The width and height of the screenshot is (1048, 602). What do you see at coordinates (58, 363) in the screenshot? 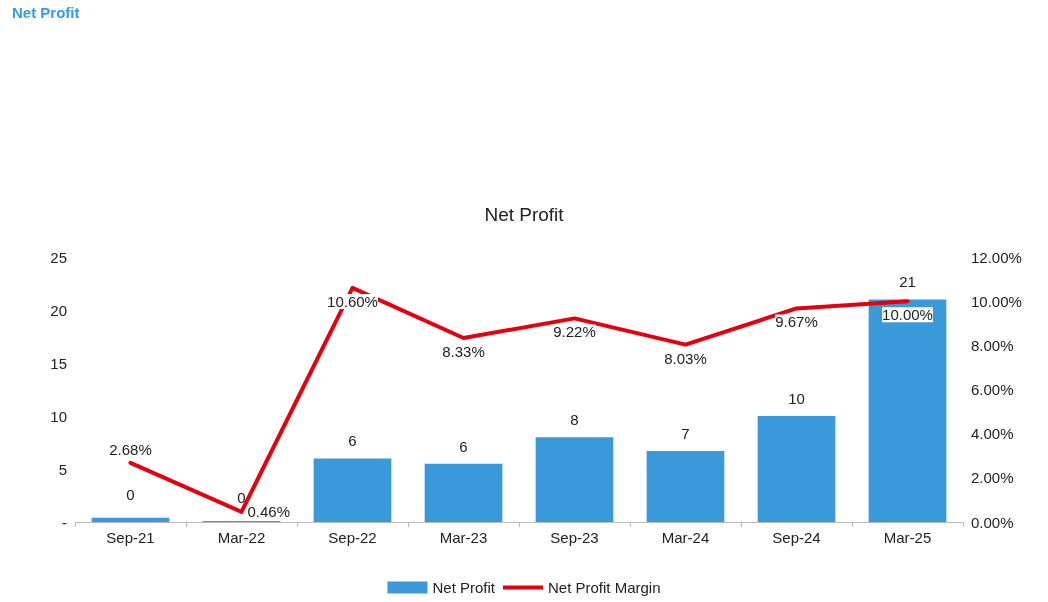
I see `y-tick-label: 15` at bounding box center [58, 363].